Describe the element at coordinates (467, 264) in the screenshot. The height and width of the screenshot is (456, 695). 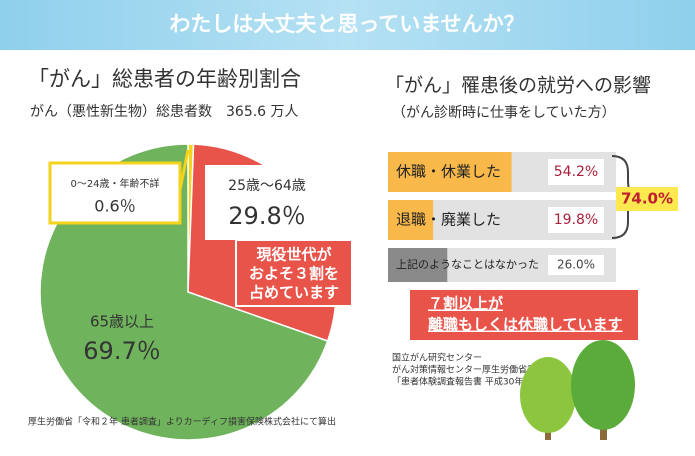
I see `category-label: 上記のようなことはなかった` at that location.